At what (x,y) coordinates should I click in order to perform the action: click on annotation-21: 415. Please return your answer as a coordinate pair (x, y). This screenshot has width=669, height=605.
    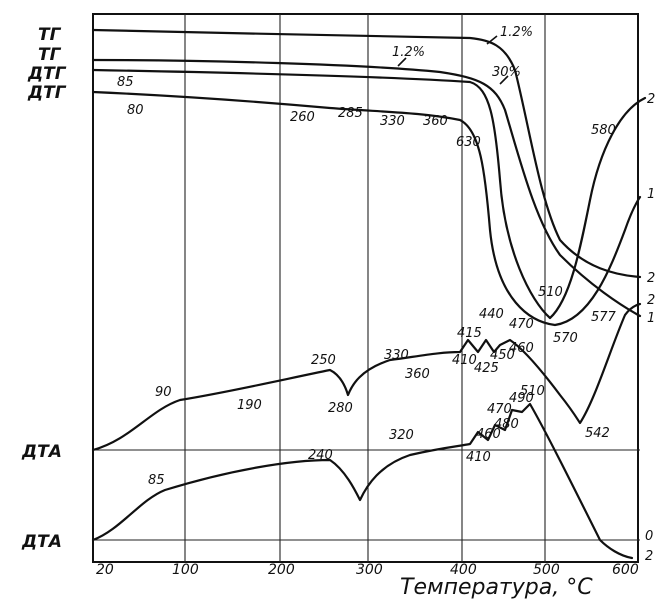
    Looking at the image, I should click on (469, 333).